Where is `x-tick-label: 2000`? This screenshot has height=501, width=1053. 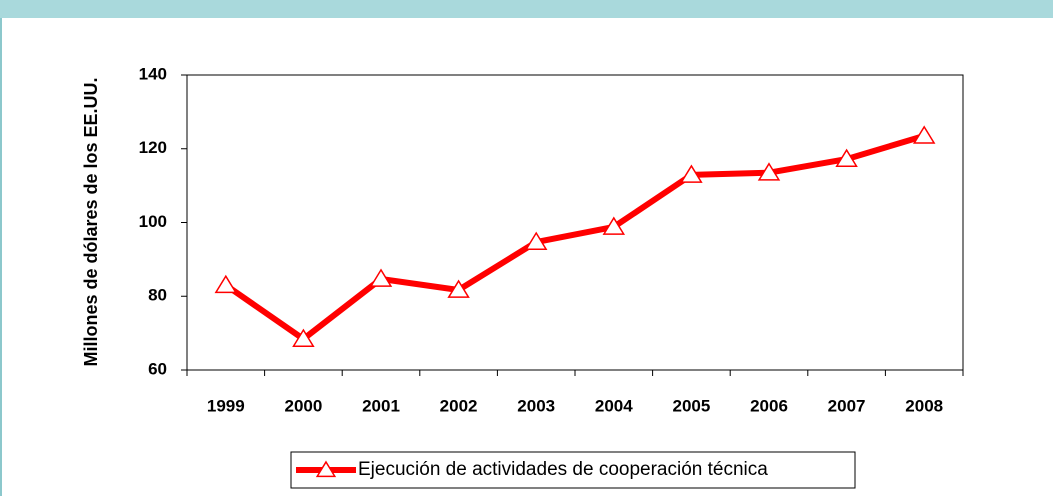 x-tick-label: 2000 is located at coordinates (303, 405).